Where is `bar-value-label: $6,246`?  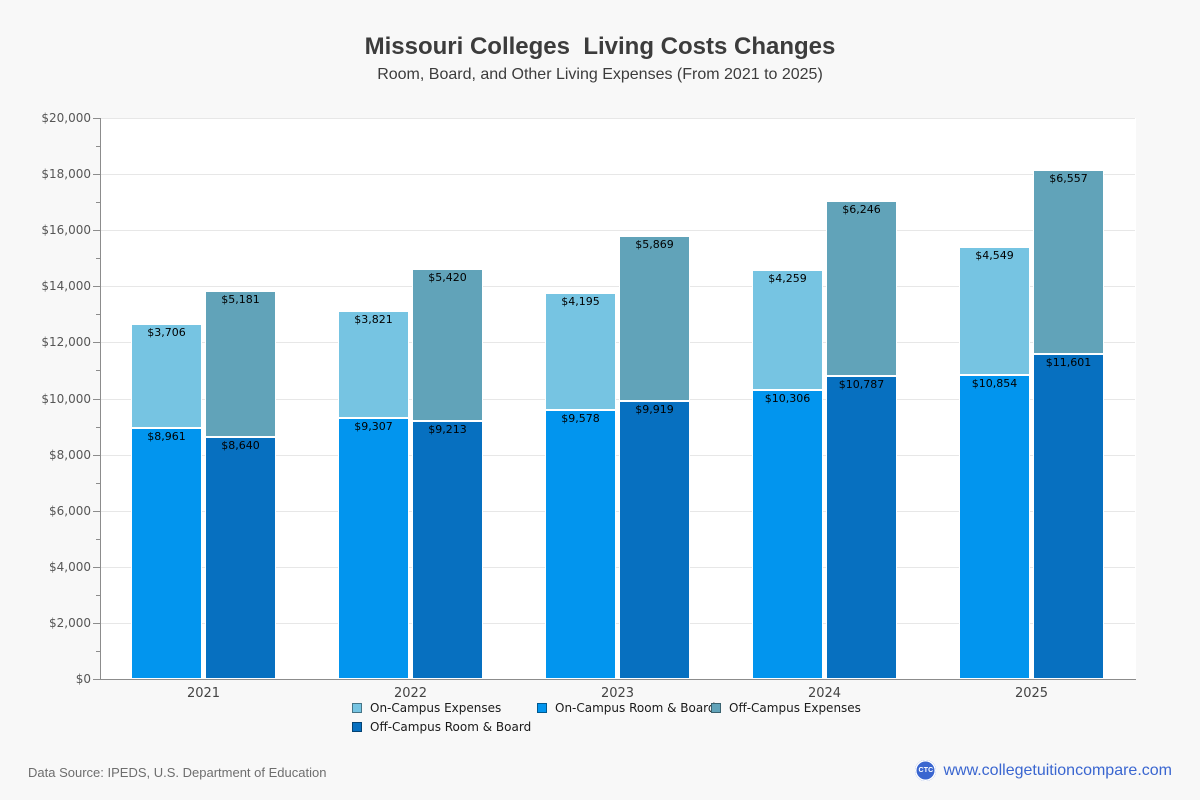 bar-value-label: $6,246 is located at coordinates (861, 210).